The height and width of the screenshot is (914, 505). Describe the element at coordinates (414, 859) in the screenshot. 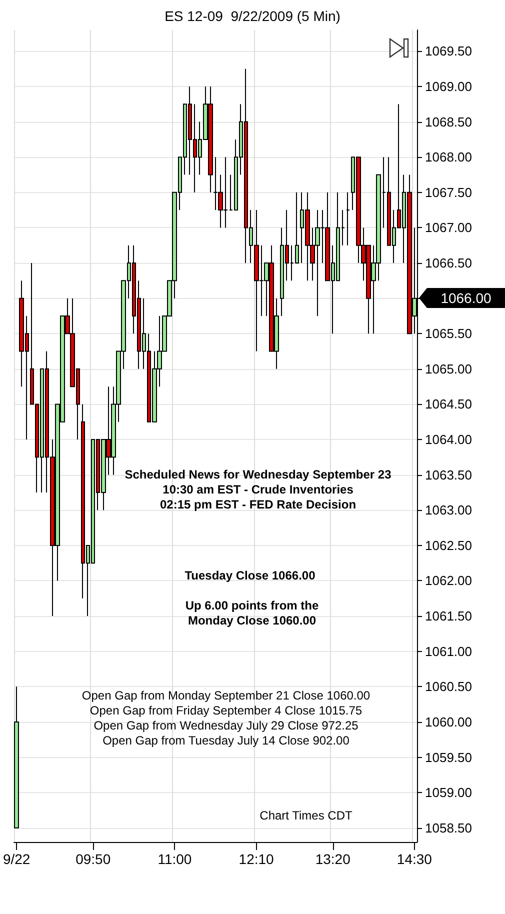

I see `x-tick-label: 14:30` at that location.